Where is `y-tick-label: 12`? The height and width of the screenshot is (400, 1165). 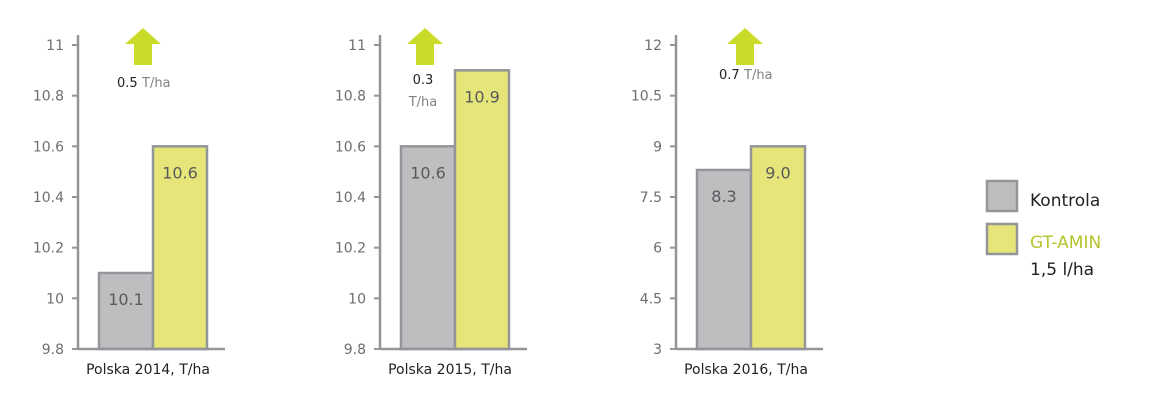 y-tick-label: 12 is located at coordinates (653, 46).